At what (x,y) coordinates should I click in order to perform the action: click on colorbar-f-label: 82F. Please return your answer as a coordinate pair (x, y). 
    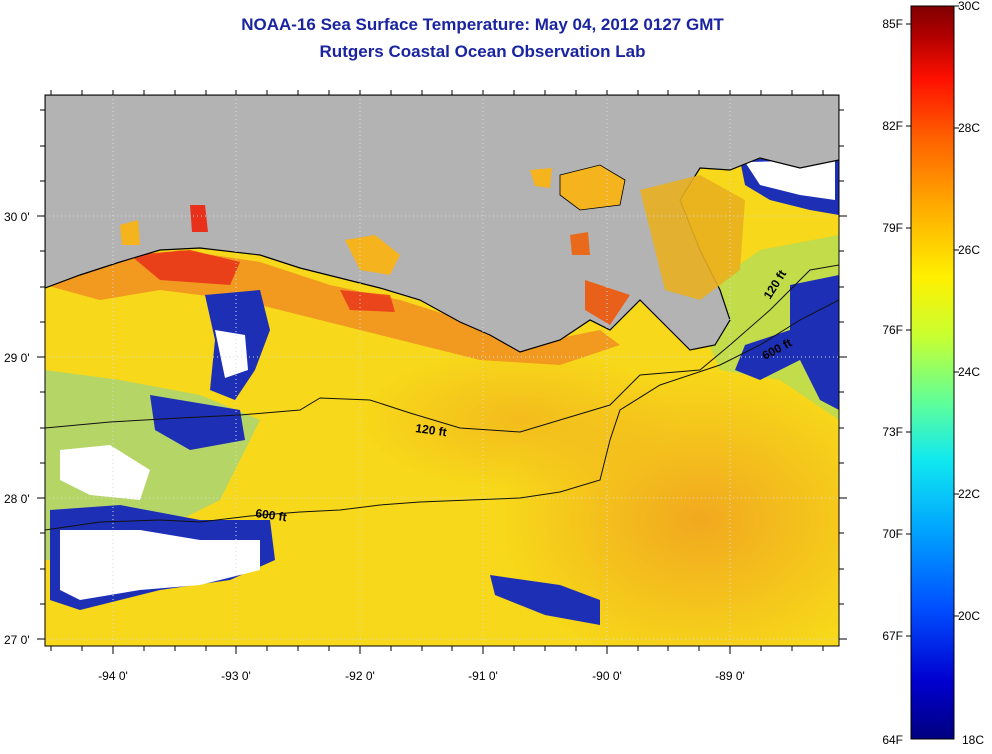
    Looking at the image, I should click on (892, 126).